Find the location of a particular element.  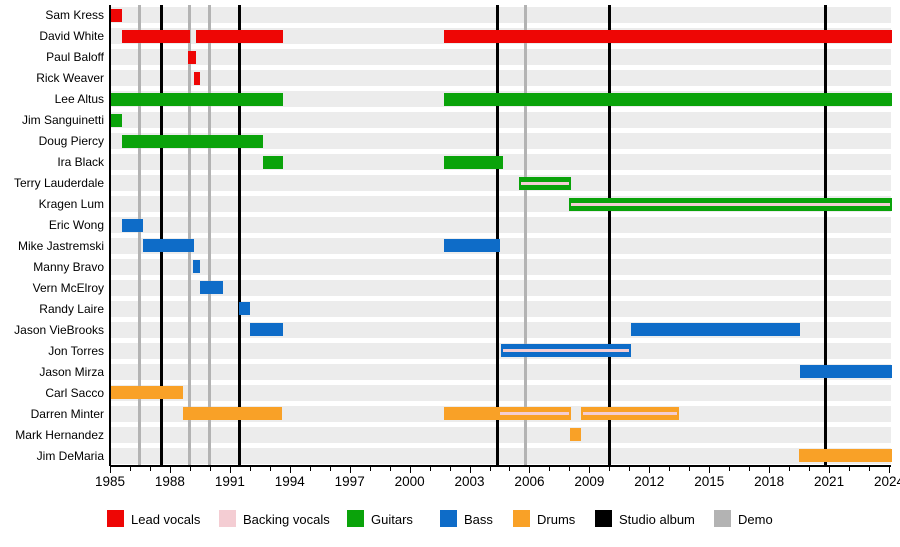

member-label: Darren Minter is located at coordinates (67, 413).